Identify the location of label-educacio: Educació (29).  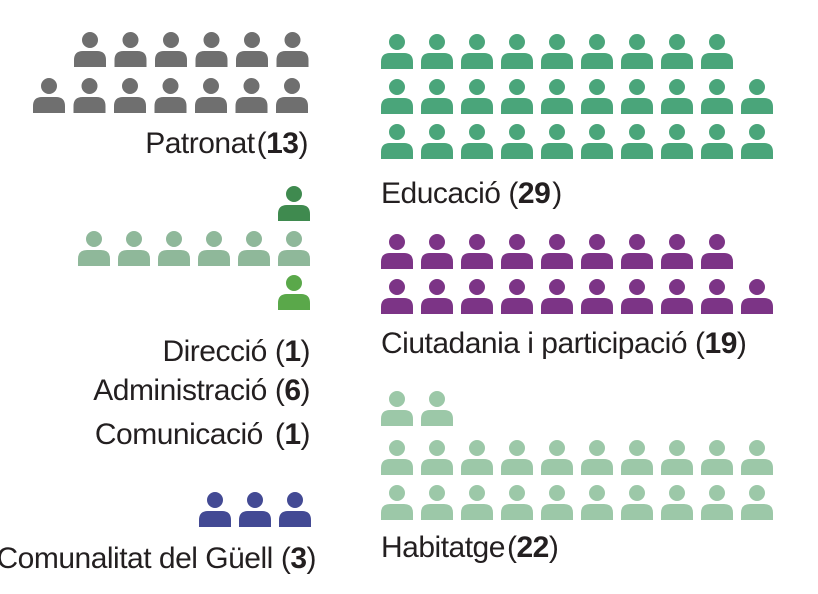
(471, 193).